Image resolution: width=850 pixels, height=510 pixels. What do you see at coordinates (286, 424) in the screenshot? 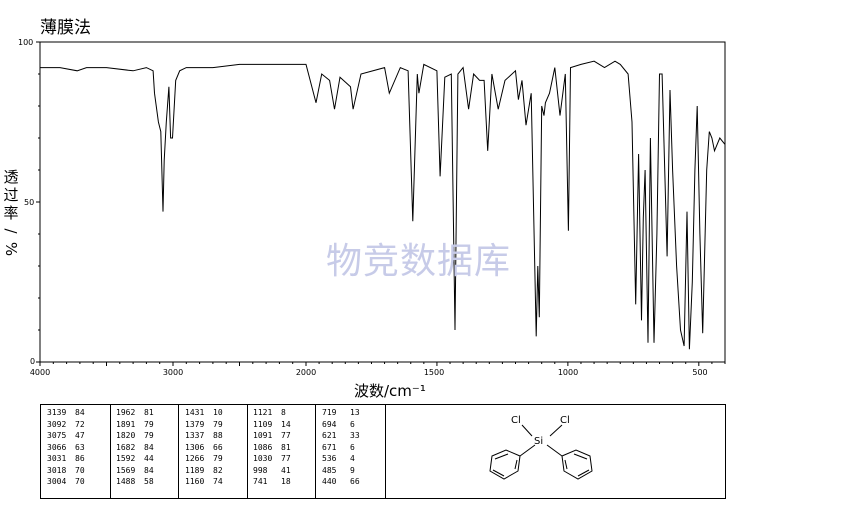
I see `peak-transmittance: 14` at bounding box center [286, 424].